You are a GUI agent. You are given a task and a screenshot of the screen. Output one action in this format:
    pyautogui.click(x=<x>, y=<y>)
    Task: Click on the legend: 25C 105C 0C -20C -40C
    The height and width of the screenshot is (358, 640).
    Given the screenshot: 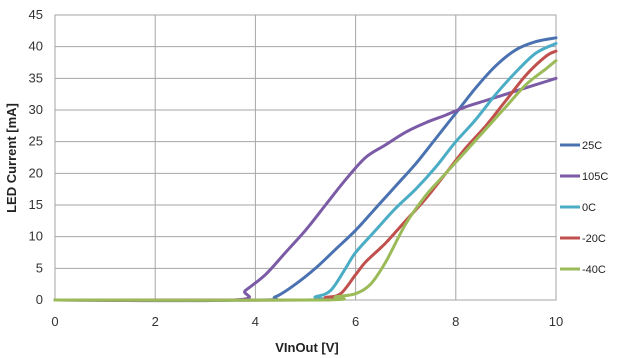 What is the action you would take?
    pyautogui.click(x=584, y=208)
    